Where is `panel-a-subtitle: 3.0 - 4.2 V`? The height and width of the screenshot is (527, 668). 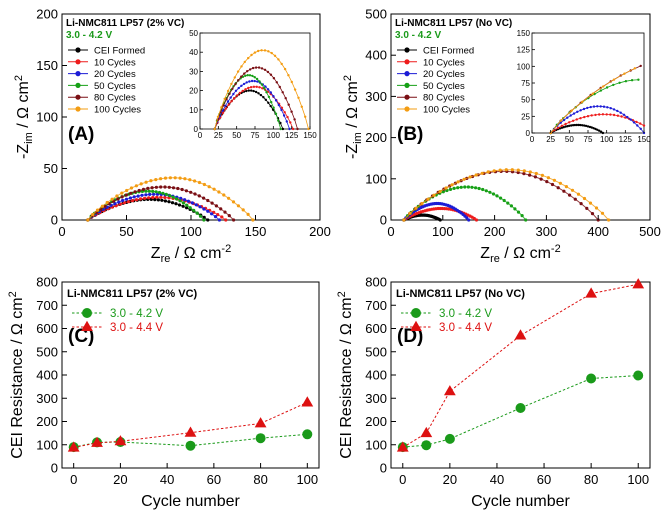
panel-a-subtitle: 3.0 - 4.2 V is located at coordinates (89, 35).